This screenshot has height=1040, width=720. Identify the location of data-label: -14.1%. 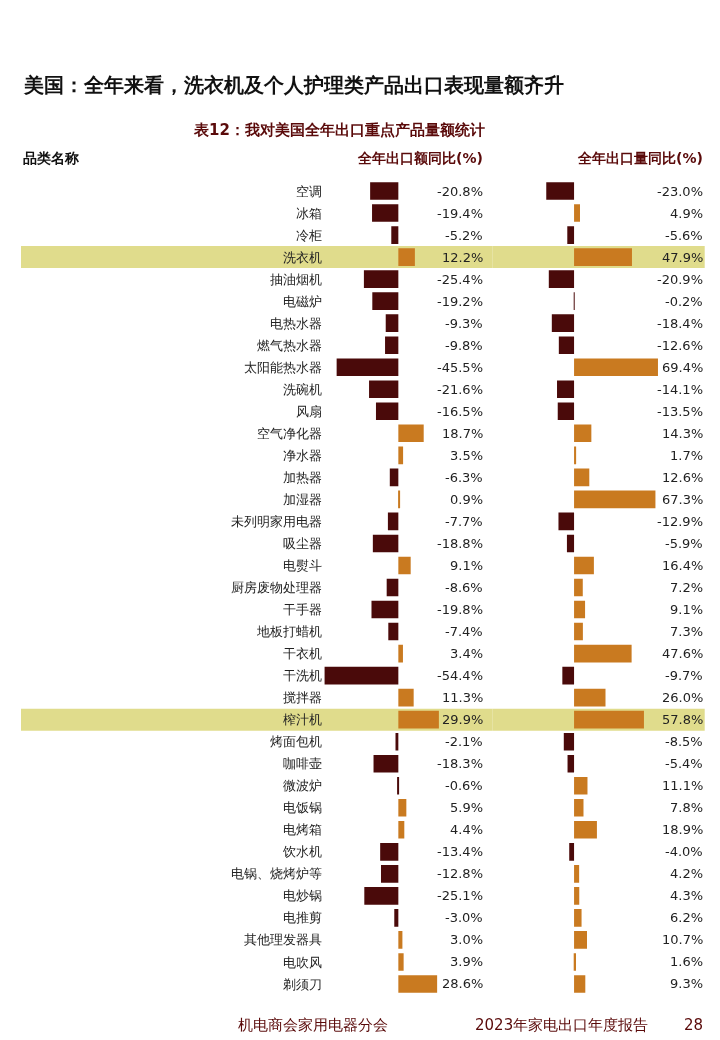
(680, 389).